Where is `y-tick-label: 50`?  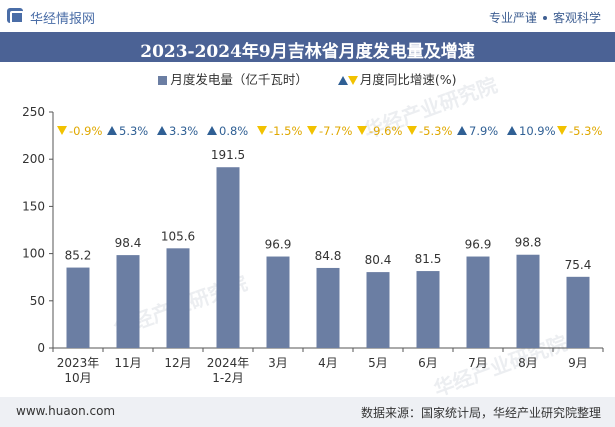
y-tick-label: 50 is located at coordinates (37, 301).